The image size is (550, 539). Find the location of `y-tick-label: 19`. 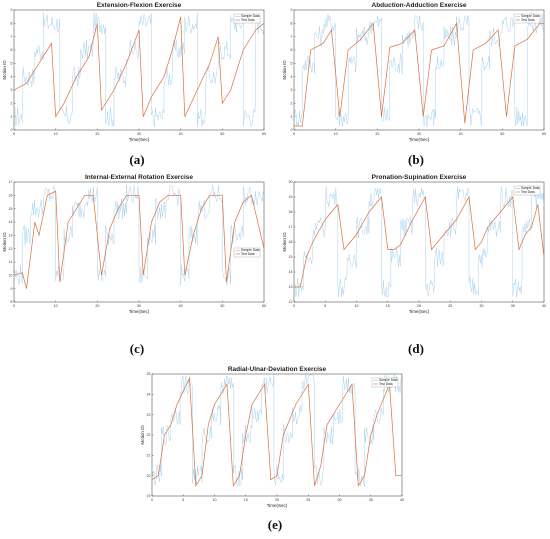

y-tick-label: 19 is located at coordinates (291, 197).